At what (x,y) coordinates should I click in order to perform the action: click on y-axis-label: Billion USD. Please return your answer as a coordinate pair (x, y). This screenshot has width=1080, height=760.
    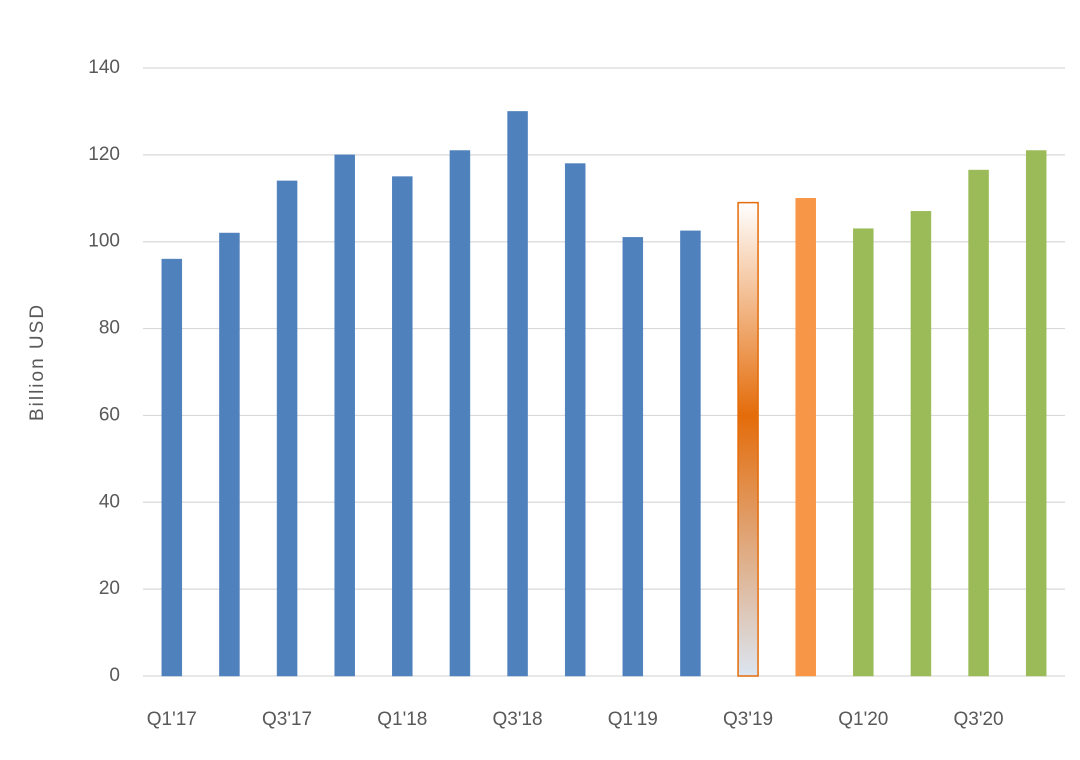
    Looking at the image, I should click on (37, 362).